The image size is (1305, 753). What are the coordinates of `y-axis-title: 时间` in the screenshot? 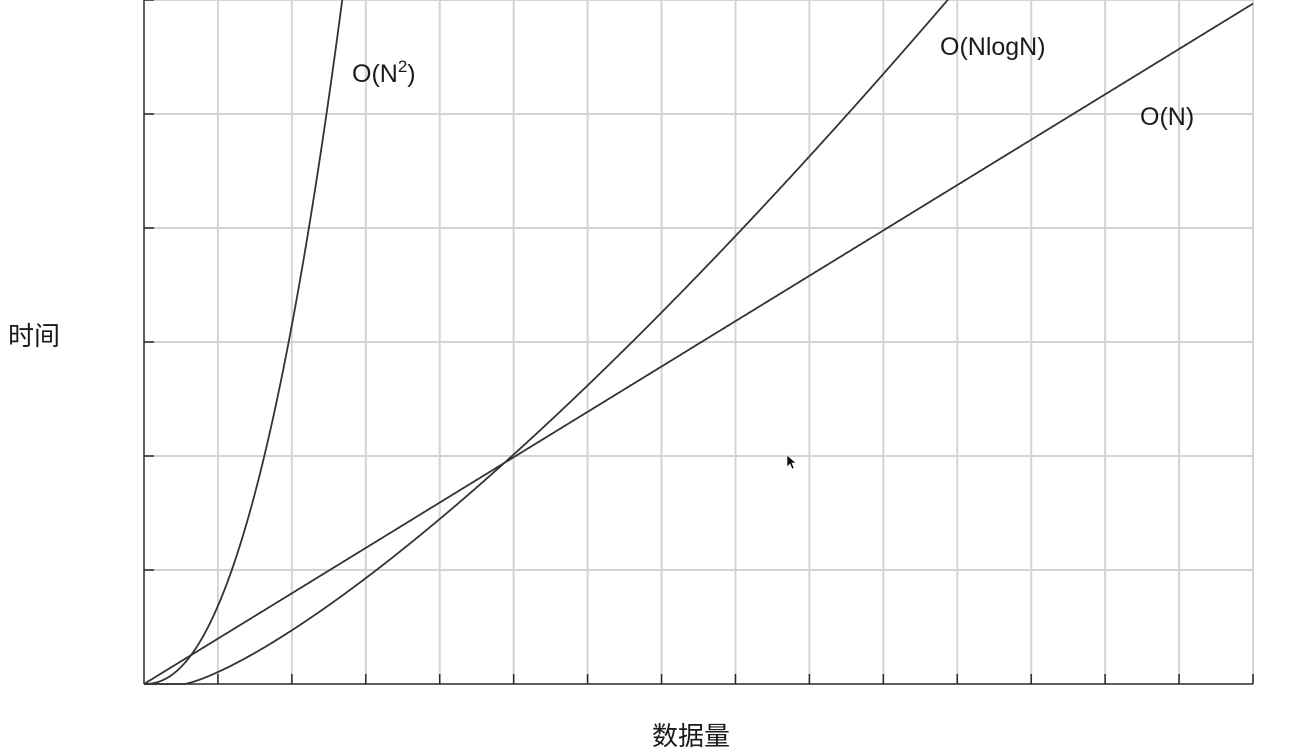 It's located at (34, 337).